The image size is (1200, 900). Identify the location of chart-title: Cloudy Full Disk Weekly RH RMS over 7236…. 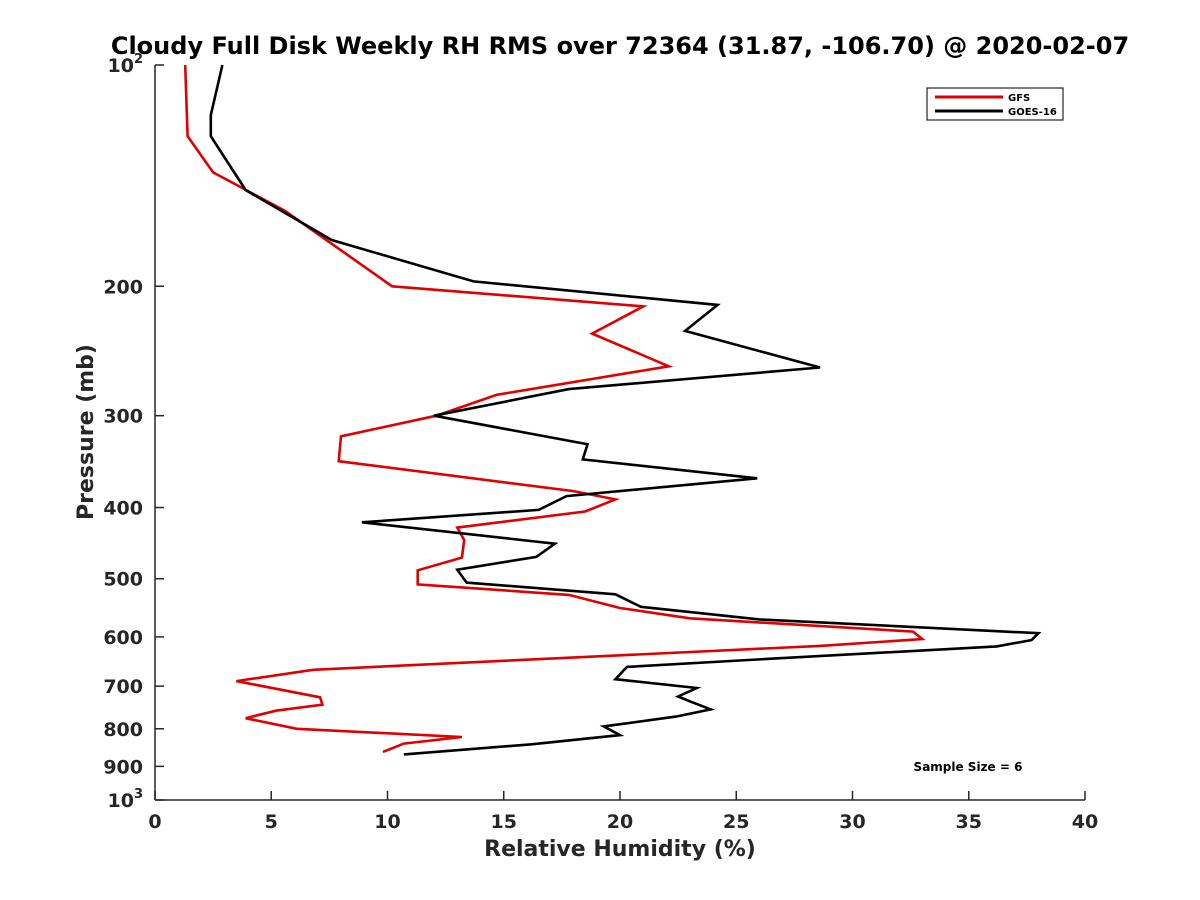
(620, 46).